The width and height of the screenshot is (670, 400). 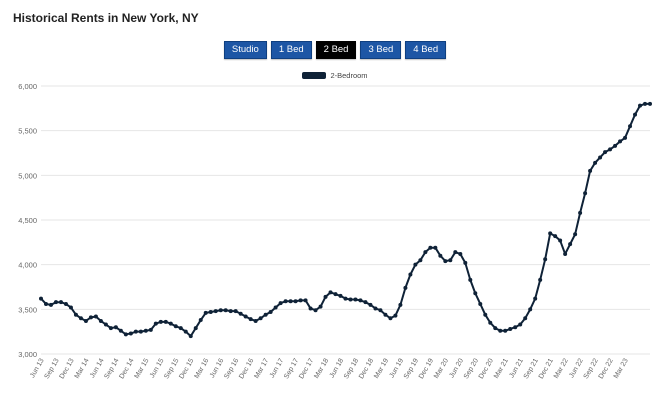 I want to click on y-tick-label: 5,000, so click(x=27, y=175).